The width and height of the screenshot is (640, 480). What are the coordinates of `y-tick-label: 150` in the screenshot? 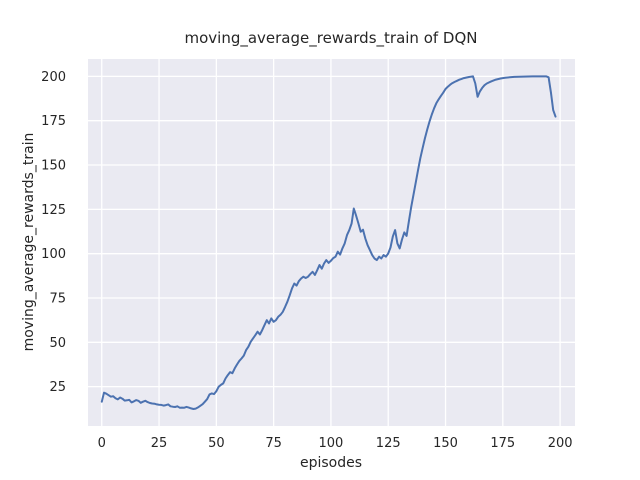 It's located at (53, 166).